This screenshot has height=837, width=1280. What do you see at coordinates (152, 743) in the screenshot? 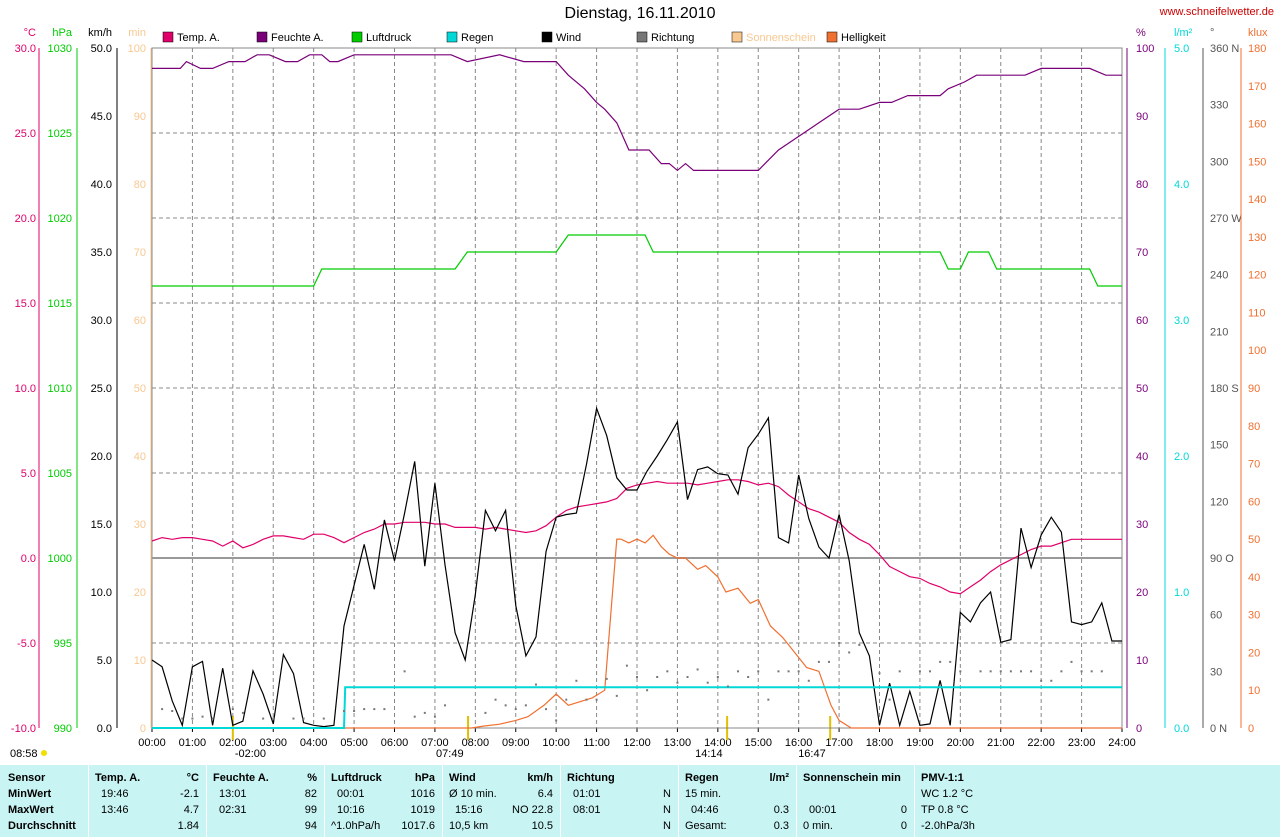
I see `x-tick-label: 00:00` at bounding box center [152, 743].